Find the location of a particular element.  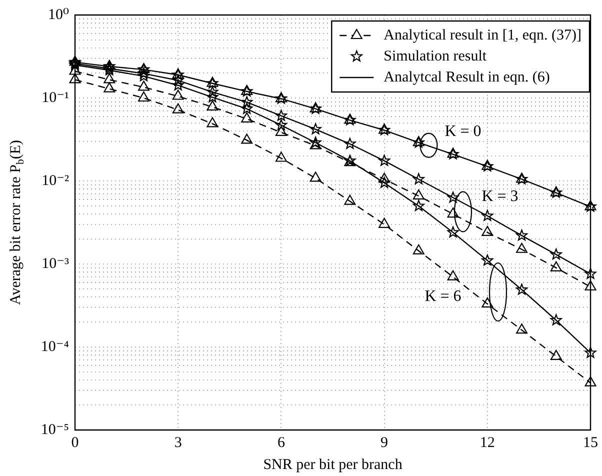

x-tick-label: 15 is located at coordinates (590, 442).